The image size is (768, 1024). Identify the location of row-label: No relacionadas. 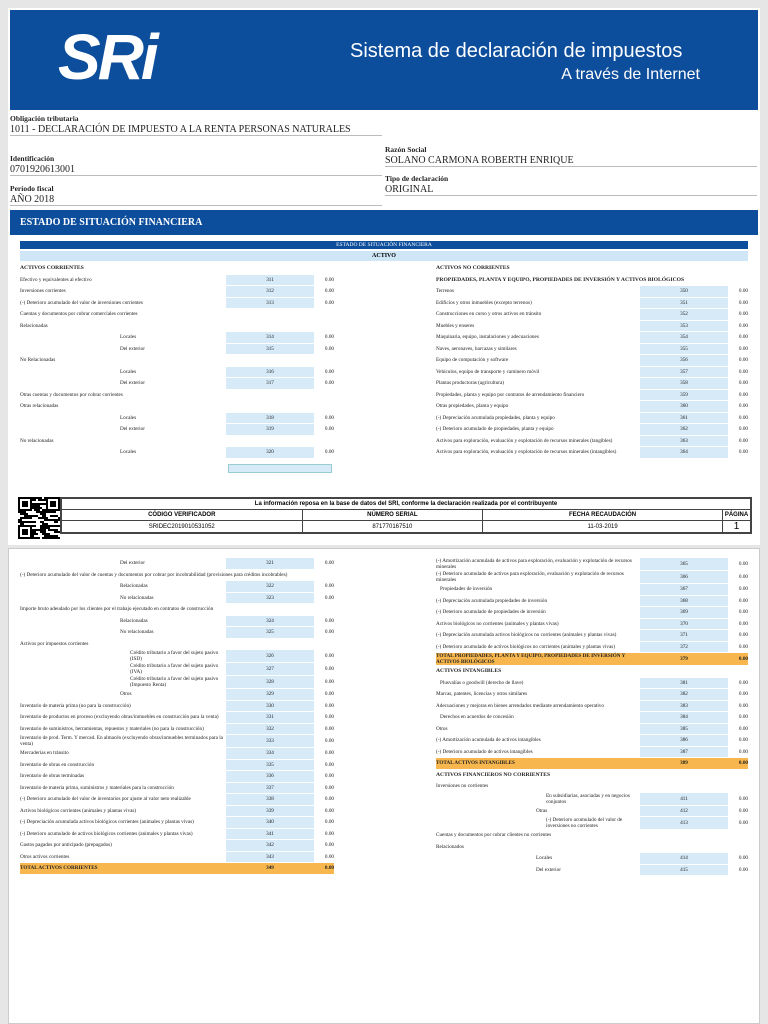
(37, 440).